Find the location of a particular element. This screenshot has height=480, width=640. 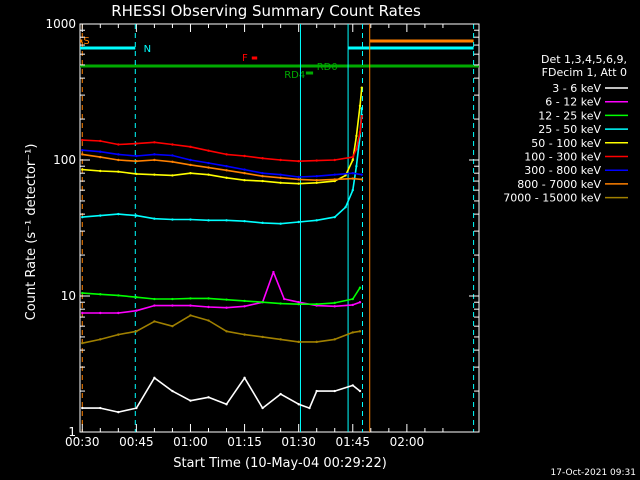

x-tick-label: 00:30 is located at coordinates (82, 442).